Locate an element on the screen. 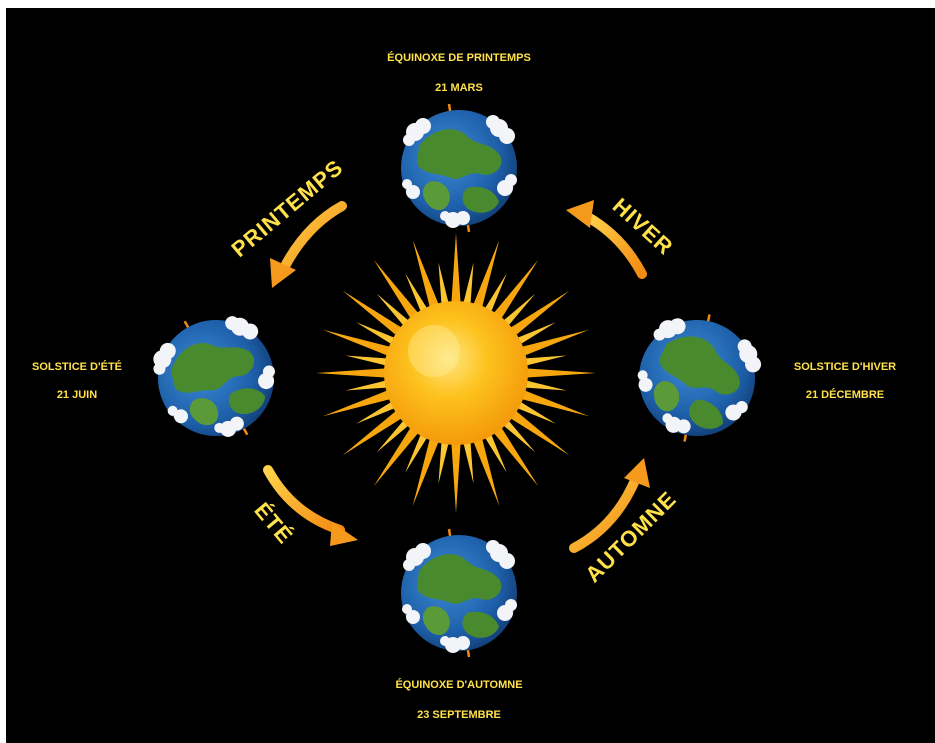  season-label-winter: HIVER is located at coordinates (643, 226).